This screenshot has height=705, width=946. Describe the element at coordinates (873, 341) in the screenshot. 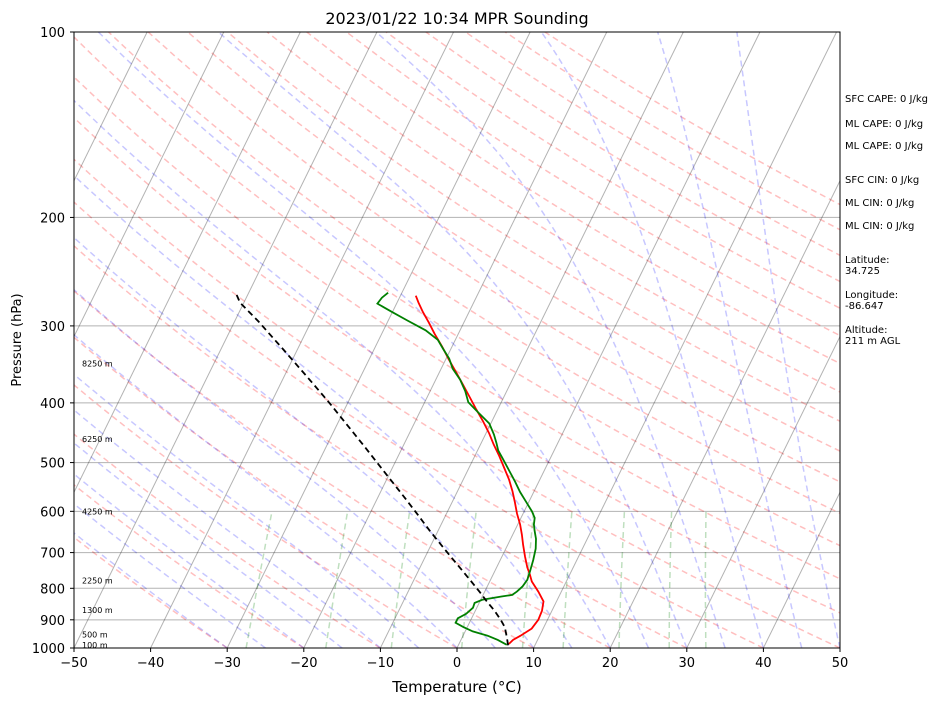

I see `altitude-value: 211 m AGL` at that location.